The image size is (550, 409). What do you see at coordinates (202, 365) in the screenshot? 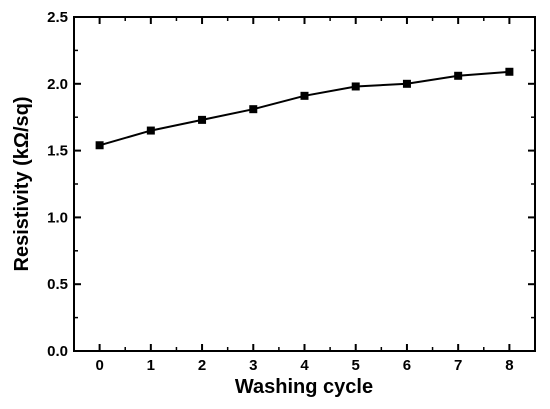
I see `x-tick-label: 2` at bounding box center [202, 365].